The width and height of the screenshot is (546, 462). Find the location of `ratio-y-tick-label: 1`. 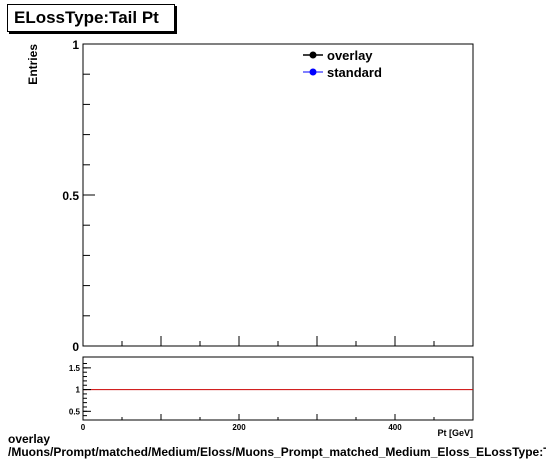

ratio-y-tick-label: 1 is located at coordinates (78, 390).